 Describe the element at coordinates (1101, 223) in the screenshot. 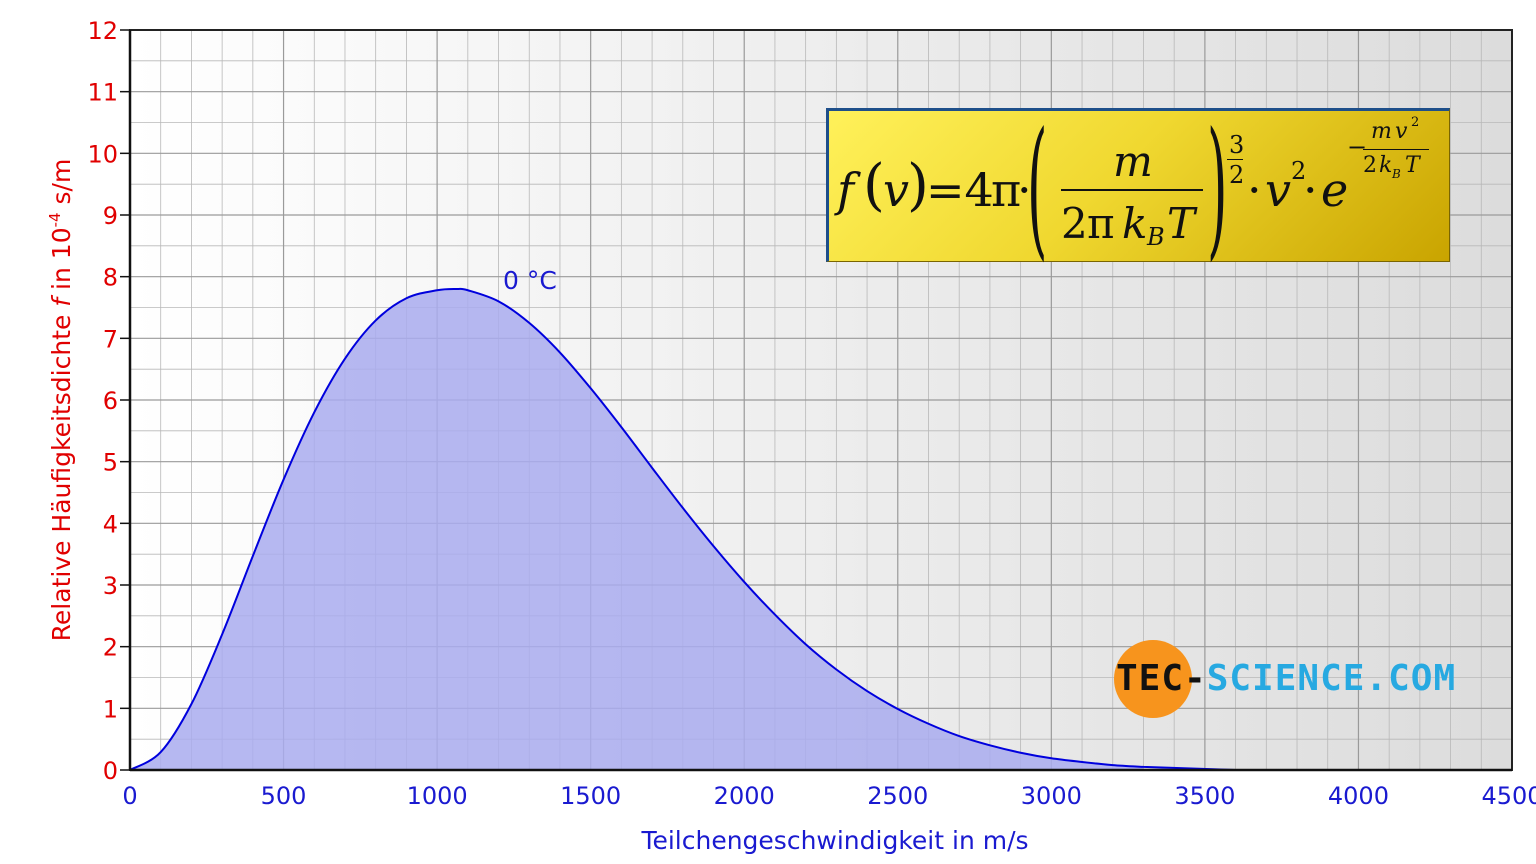

I see `formula-denom-pi: π` at that location.